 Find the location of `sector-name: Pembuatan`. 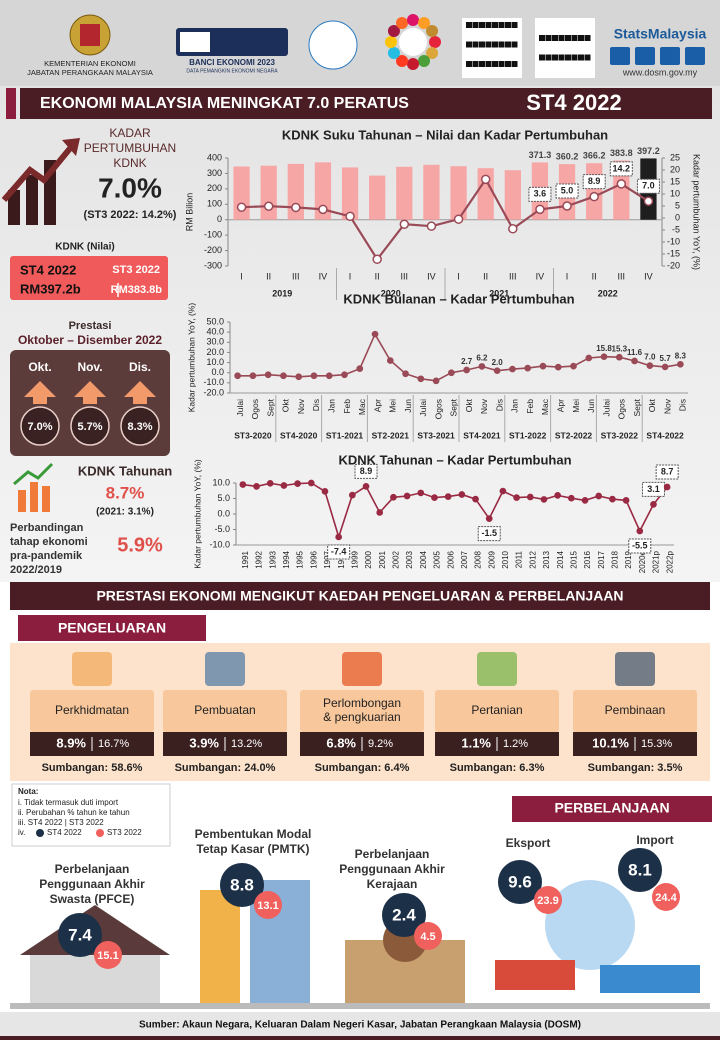

sector-name: Pembuatan is located at coordinates (224, 710).